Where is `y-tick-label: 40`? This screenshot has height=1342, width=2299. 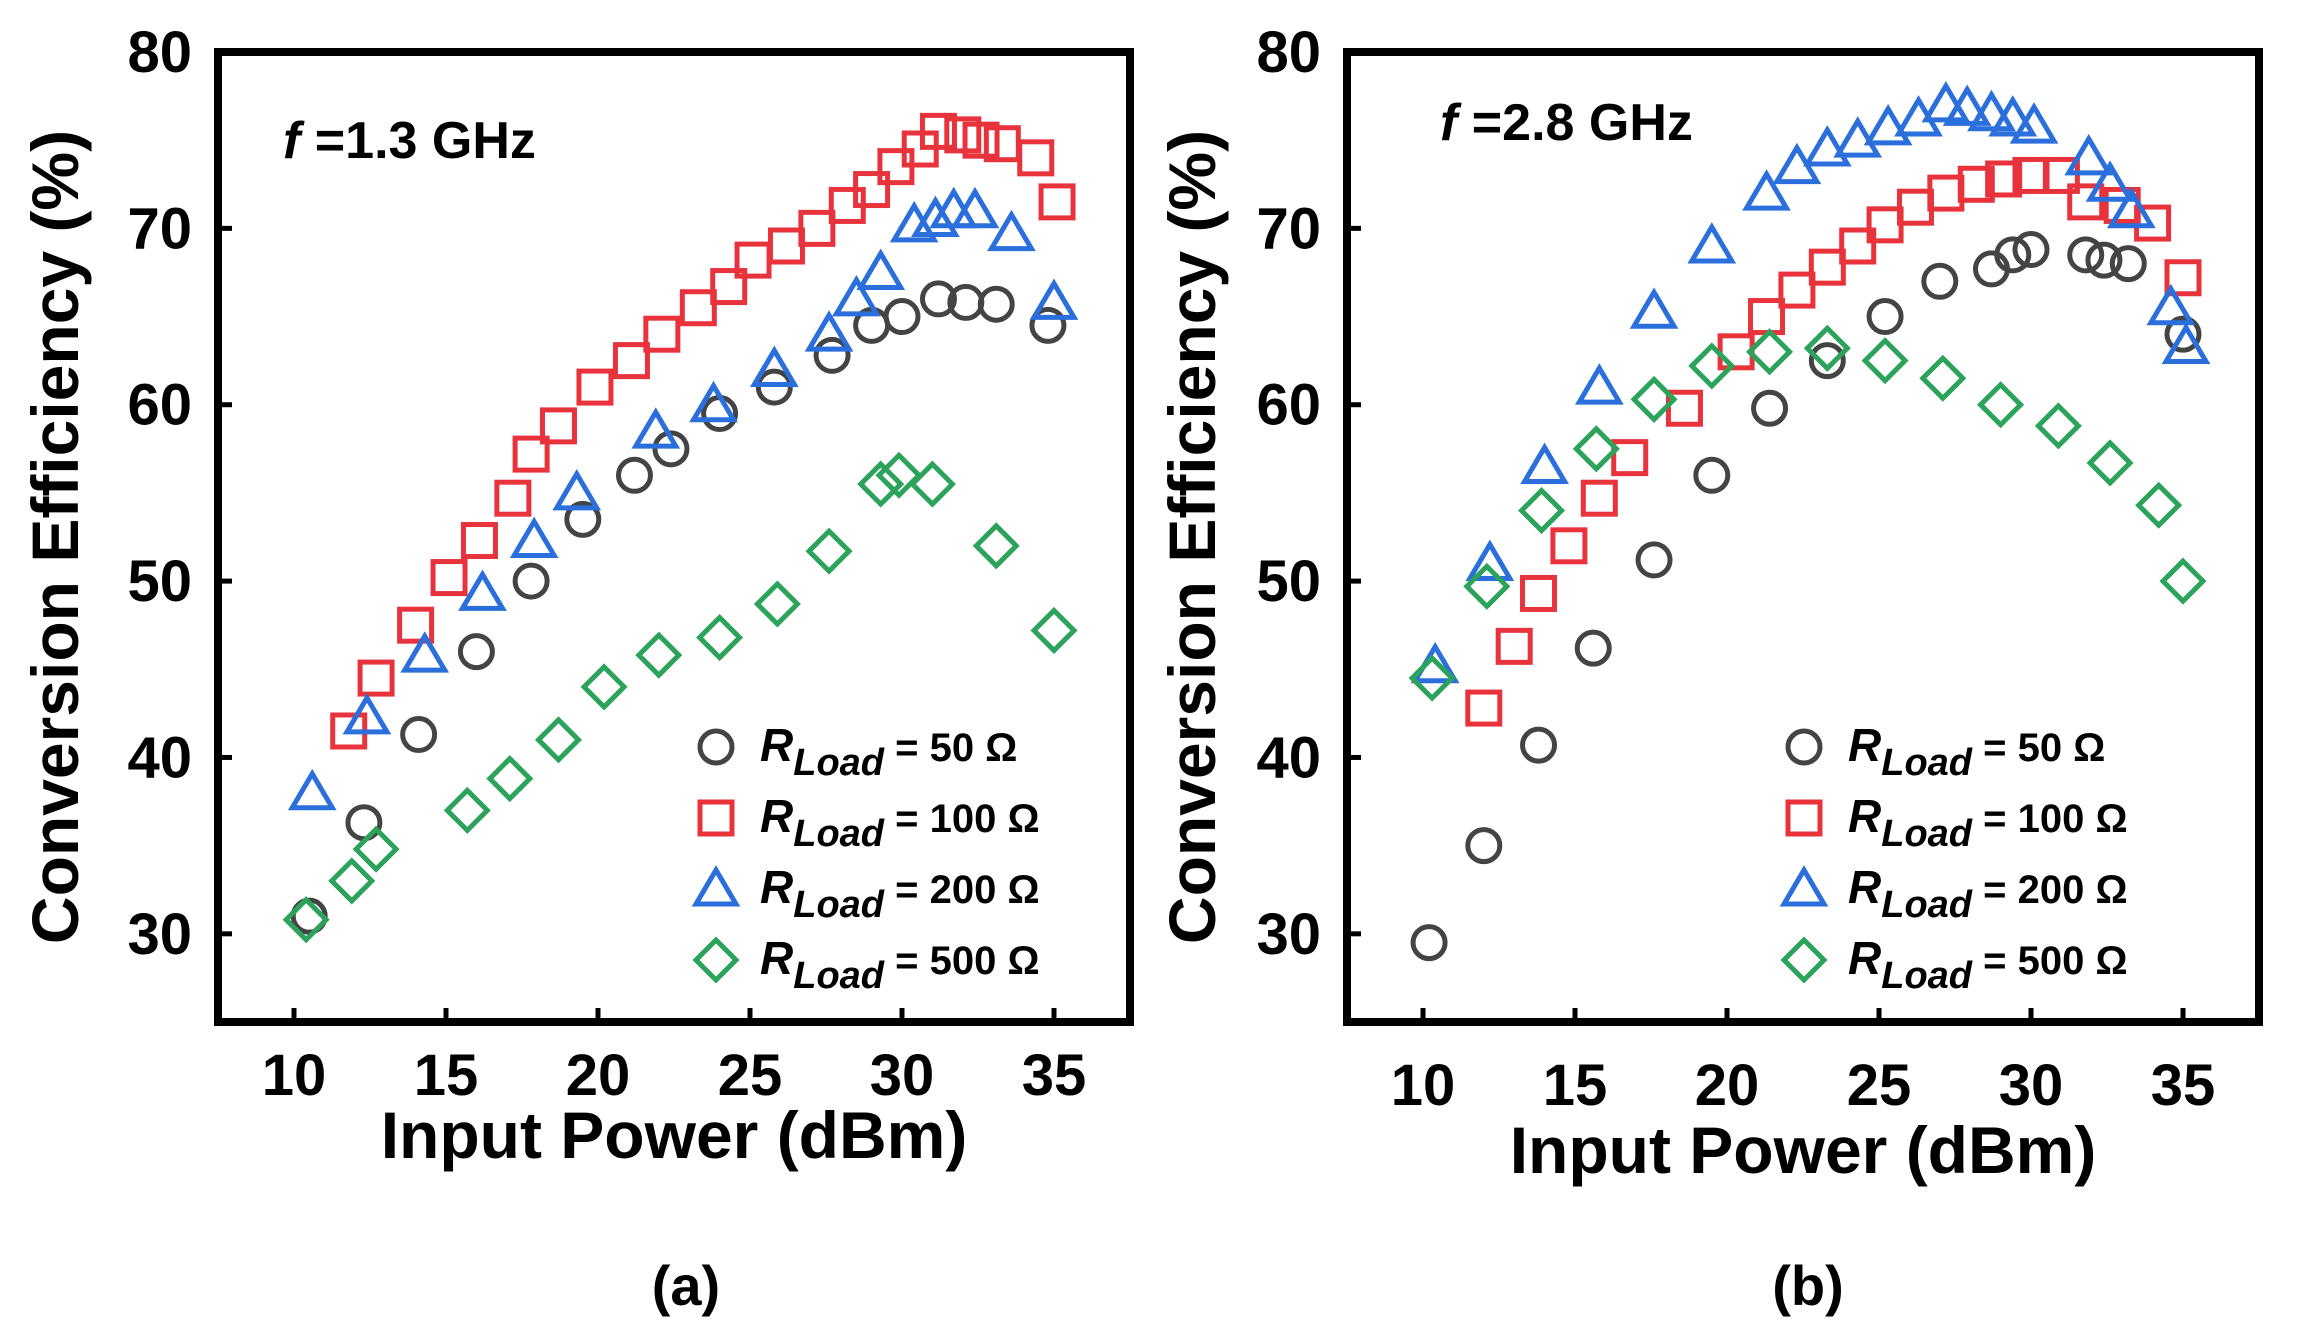
y-tick-label: 40 is located at coordinates (159, 757).